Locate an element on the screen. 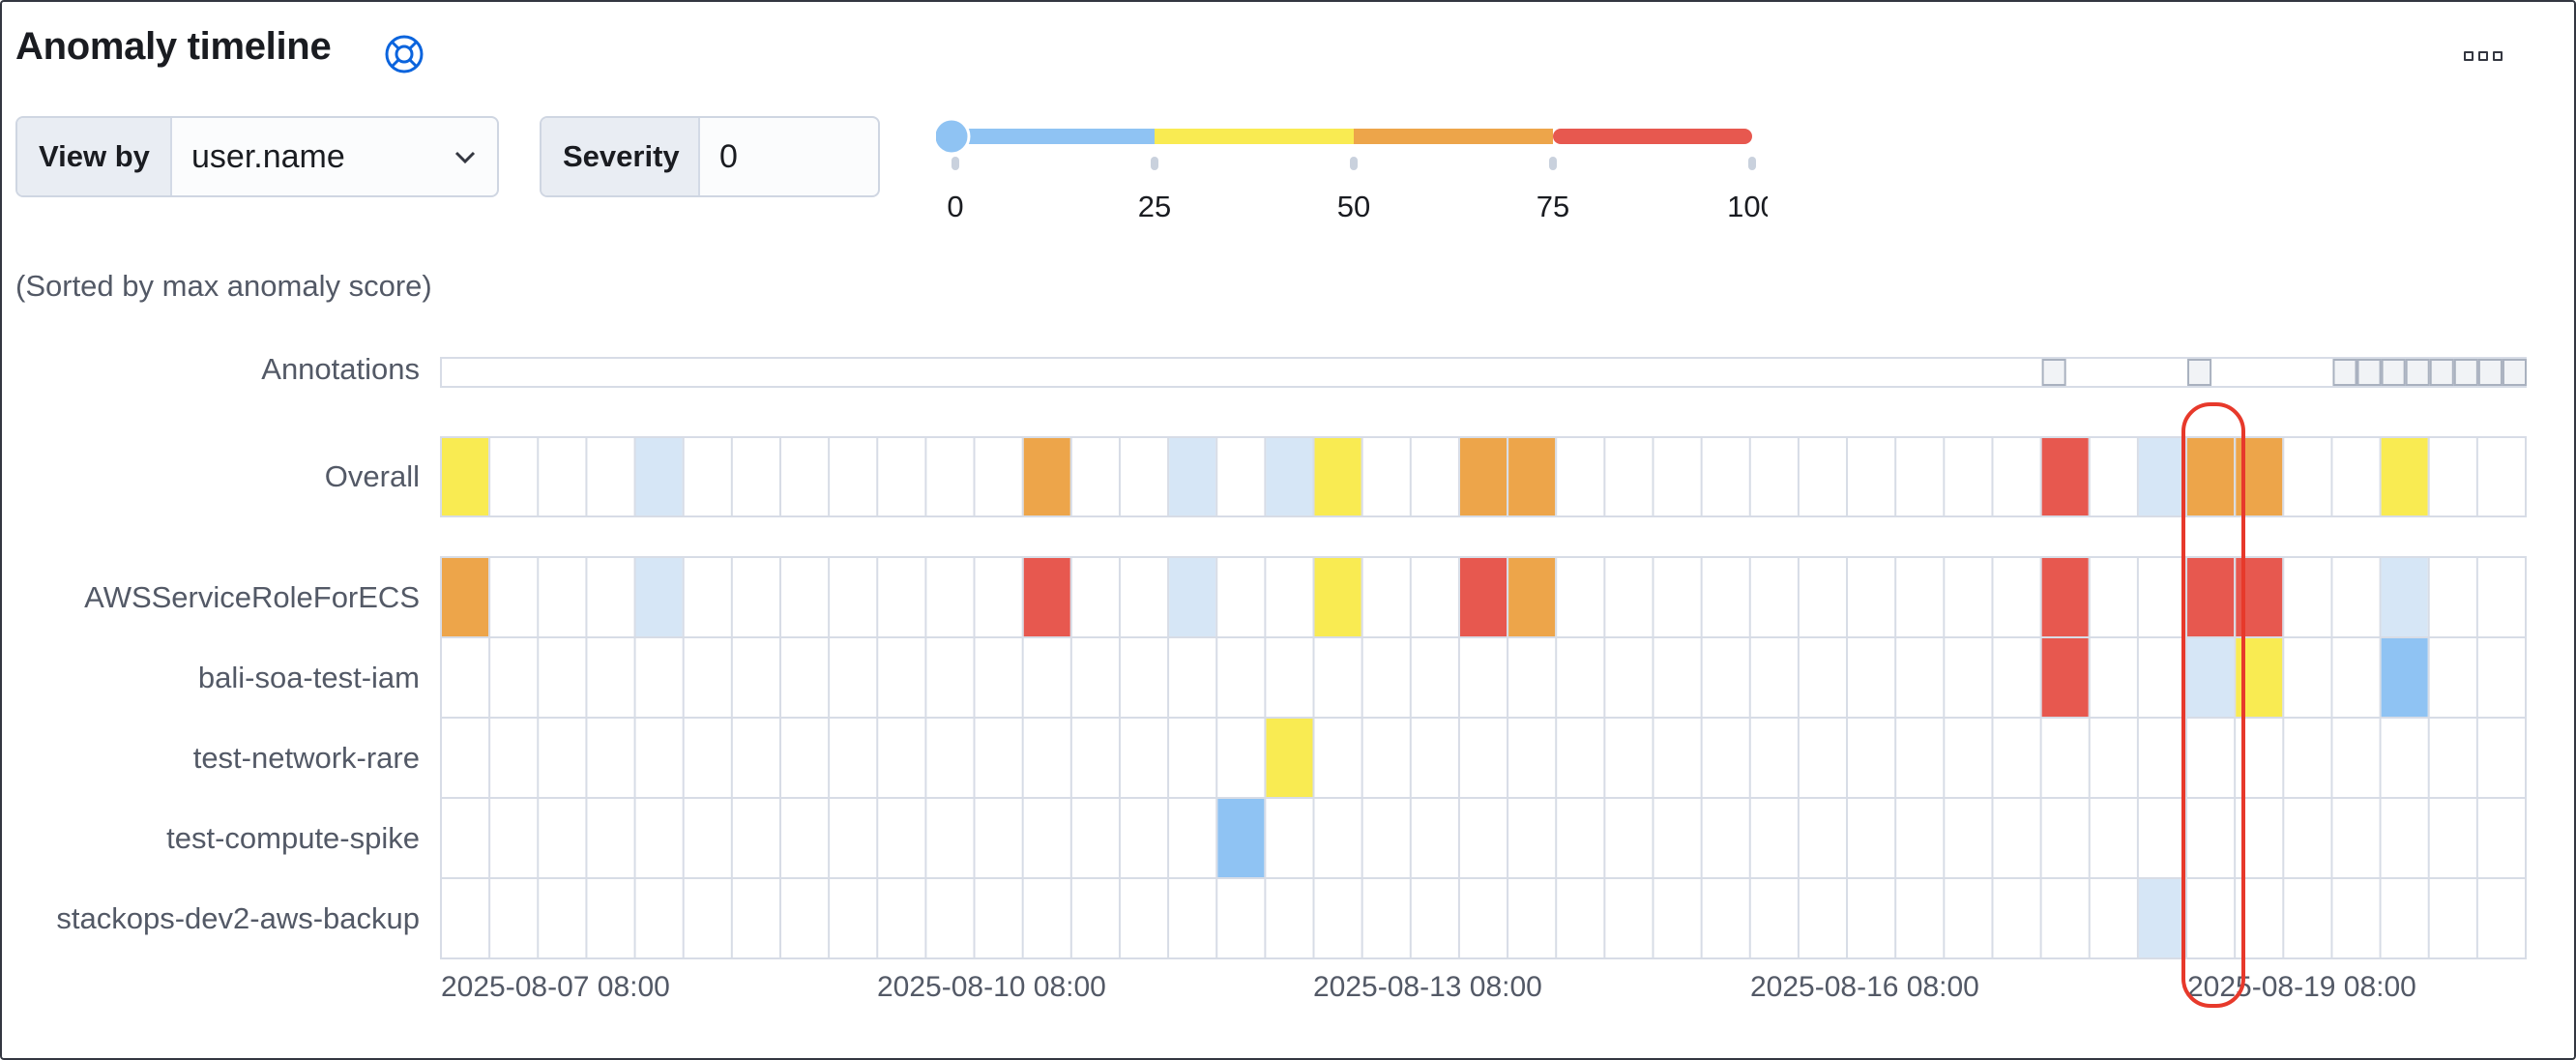  annotations-label: Annotations is located at coordinates (340, 369).